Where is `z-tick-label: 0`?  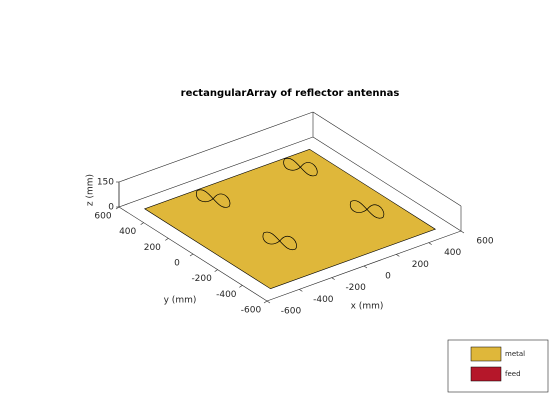
z-tick-label: 0 is located at coordinates (111, 208).